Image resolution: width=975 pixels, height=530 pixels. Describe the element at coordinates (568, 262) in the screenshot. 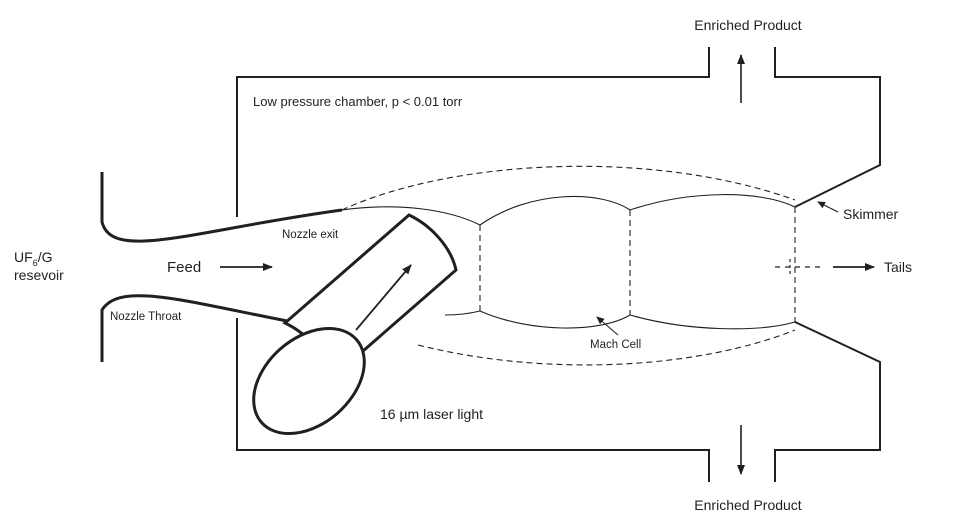

I see `flow-cells` at that location.